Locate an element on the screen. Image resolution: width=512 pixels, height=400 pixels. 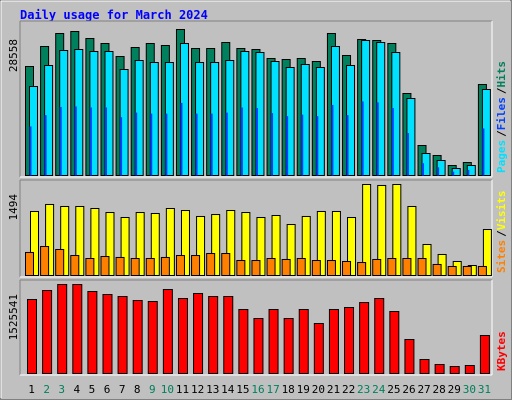
x-tick-label: 24 is located at coordinates (379, 389).